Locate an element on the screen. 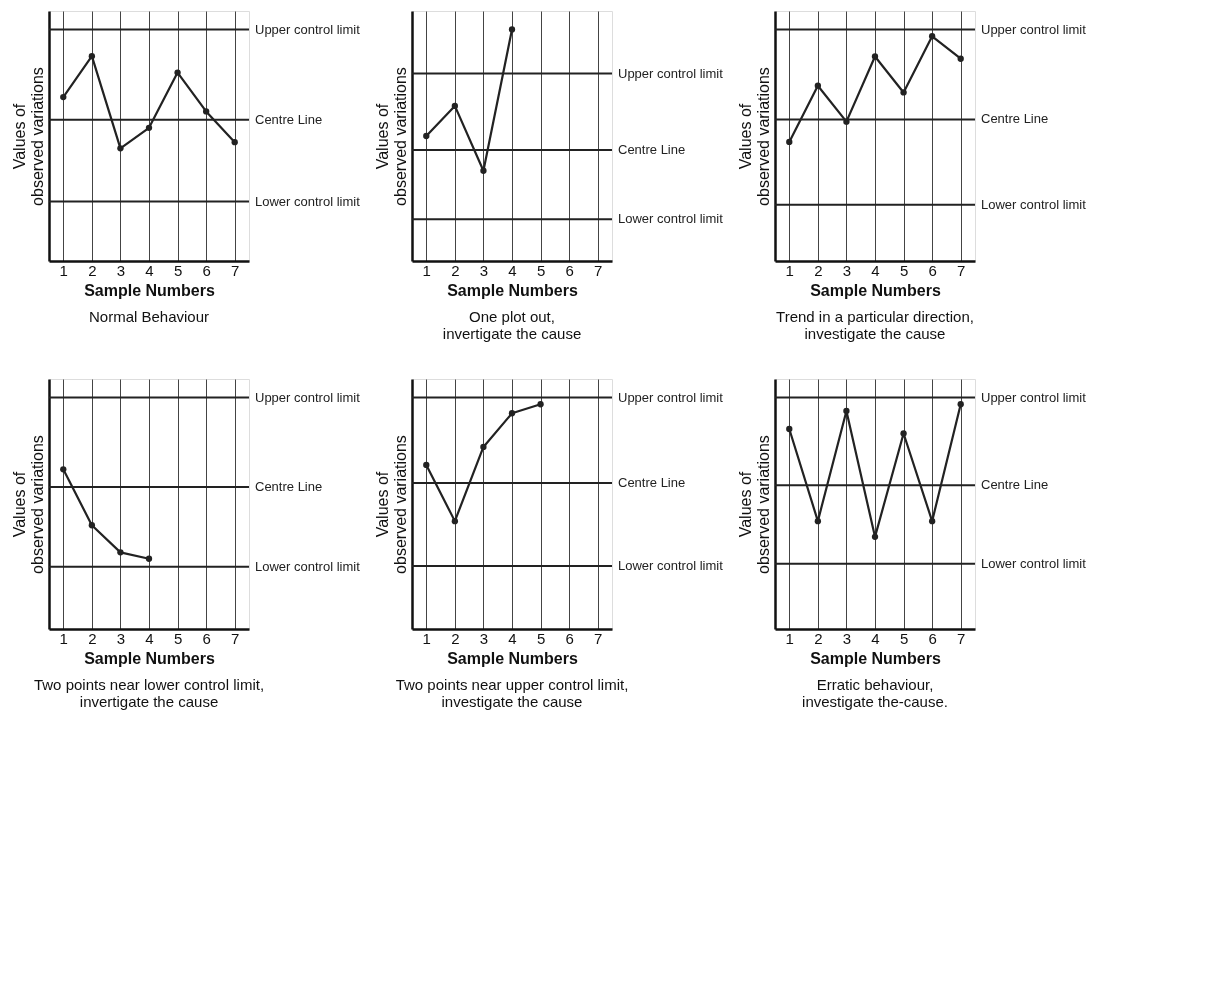 The height and width of the screenshot is (1000, 1205). text: Two points near upper control limit, investigate the cause is located at coordinates (512, 693).